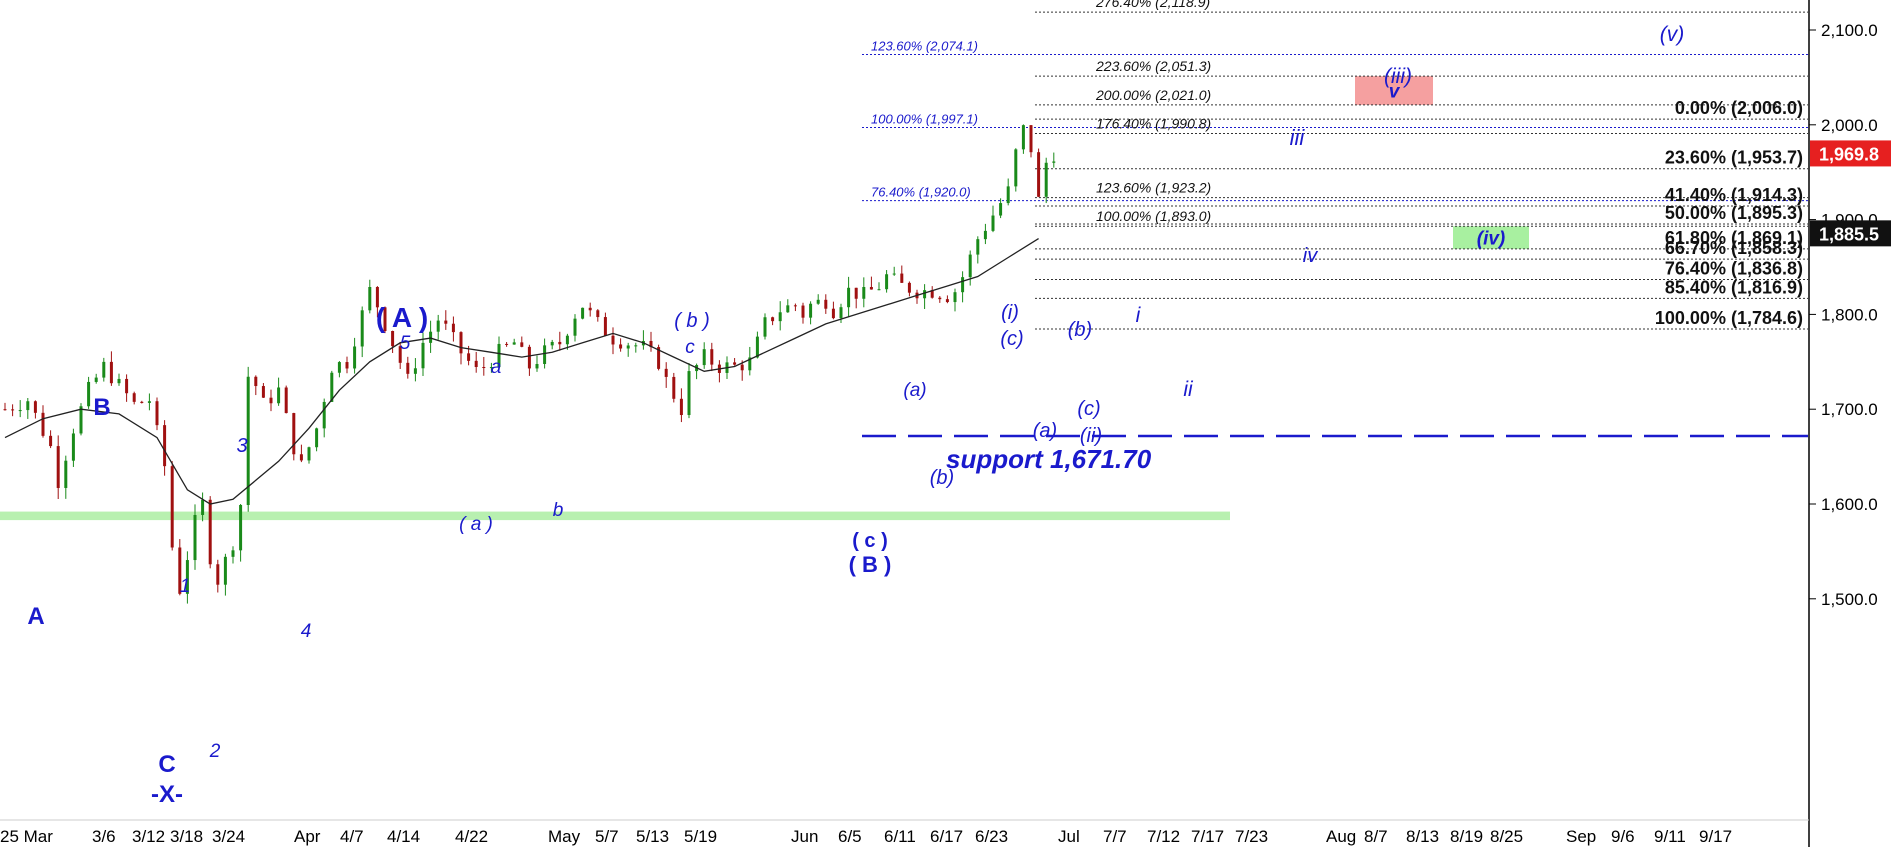 The image size is (1891, 847). Describe the element at coordinates (914, 390) in the screenshot. I see `wave-label: (a)` at that location.